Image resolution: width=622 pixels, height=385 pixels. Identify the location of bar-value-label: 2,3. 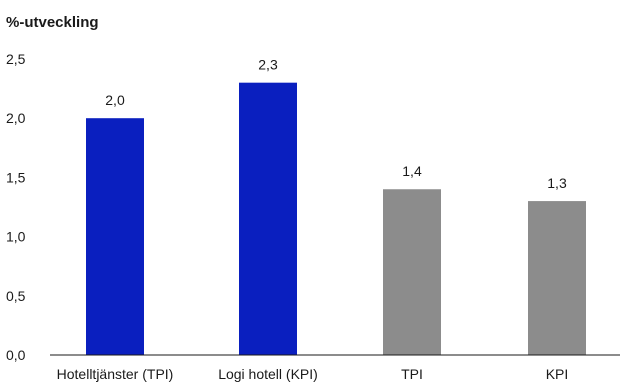
(268, 65).